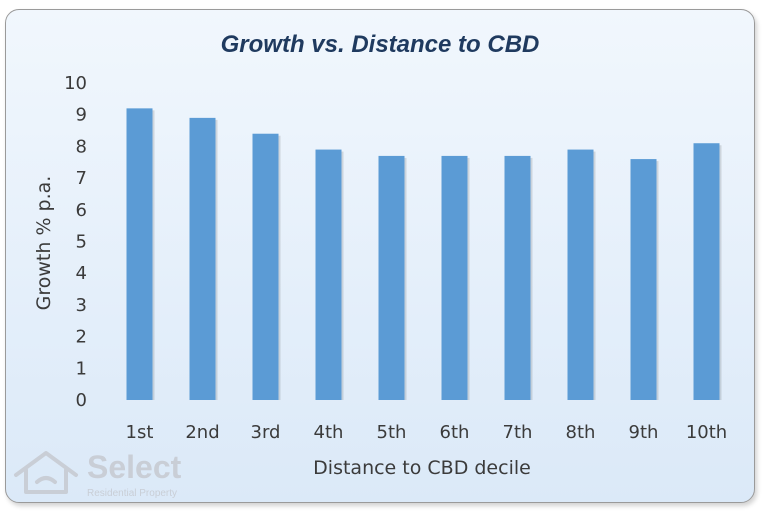 This screenshot has width=766, height=512. I want to click on y-tick-label: 5, so click(81, 242).